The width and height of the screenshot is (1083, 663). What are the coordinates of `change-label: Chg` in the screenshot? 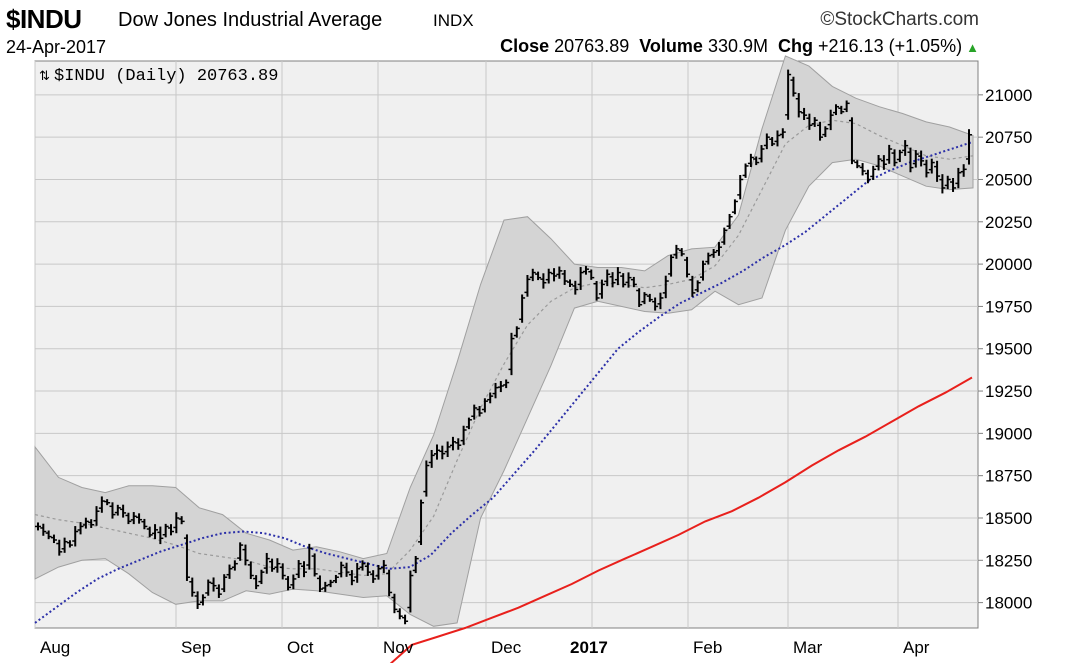 It's located at (795, 46).